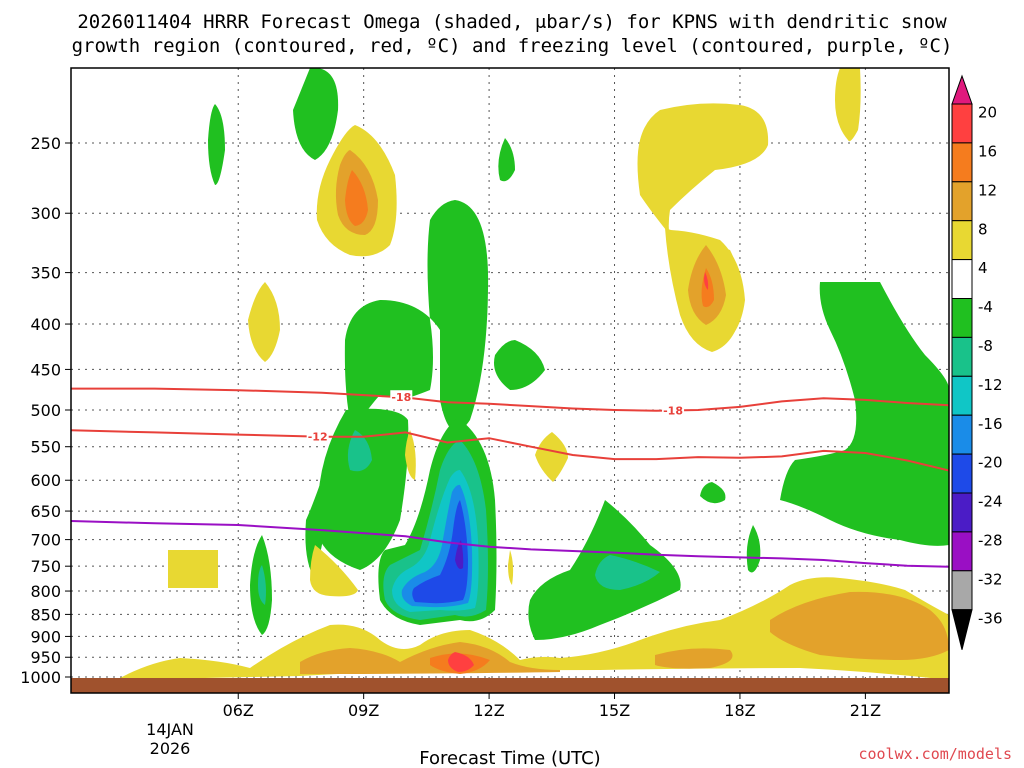  Describe the element at coordinates (990, 541) in the screenshot. I see `colorbar-label: -28` at that location.